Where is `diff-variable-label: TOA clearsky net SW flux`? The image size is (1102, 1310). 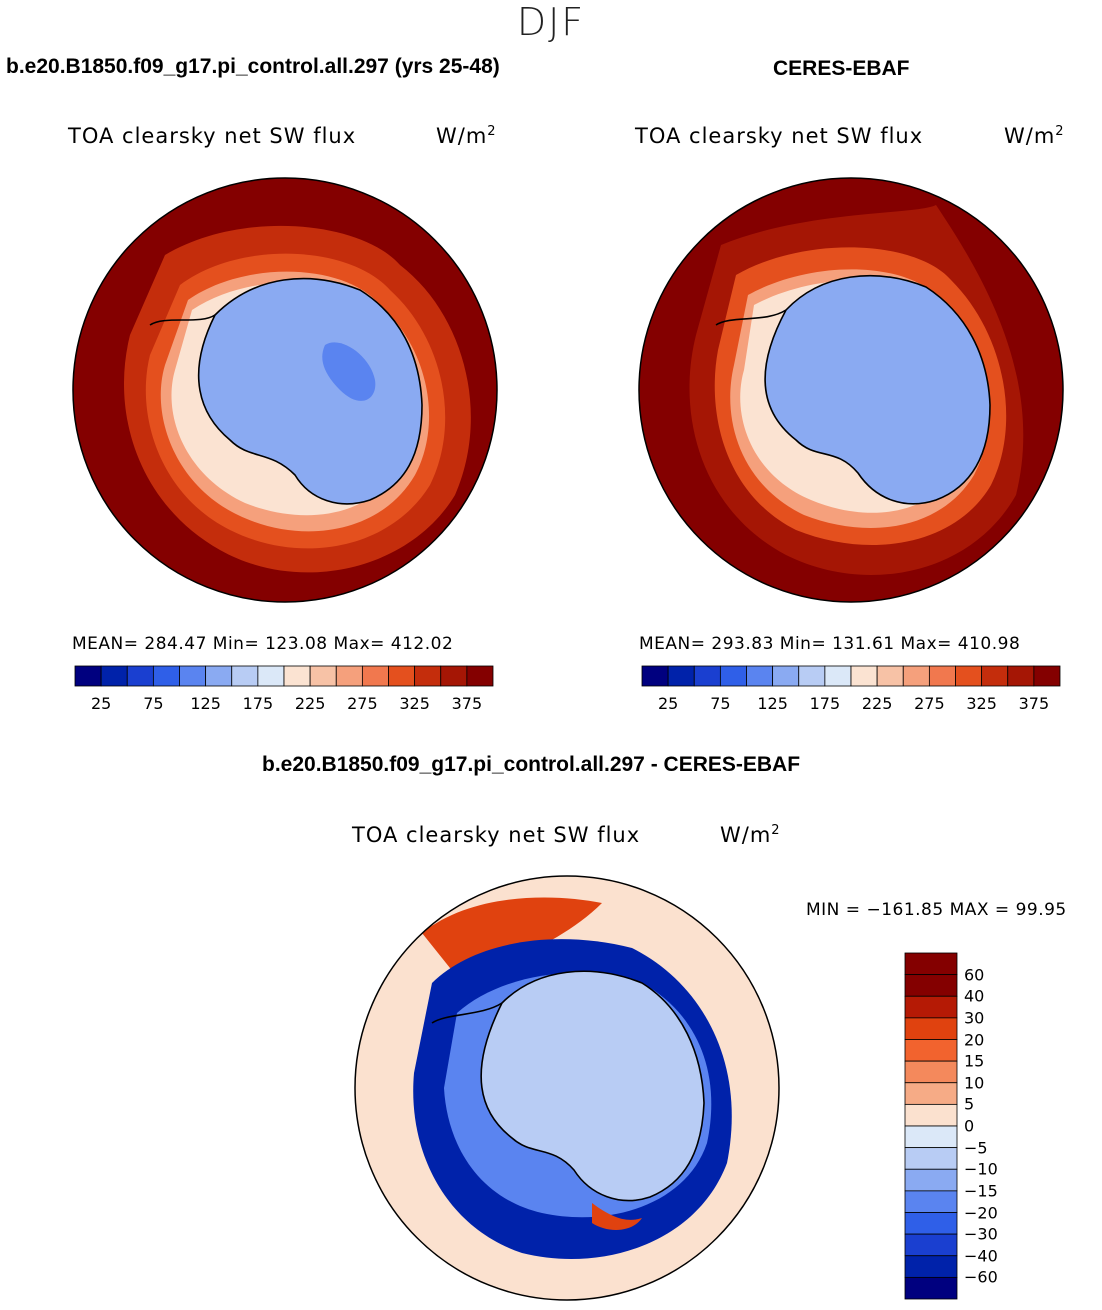 diff-variable-label: TOA clearsky net SW flux is located at coordinates (496, 835).